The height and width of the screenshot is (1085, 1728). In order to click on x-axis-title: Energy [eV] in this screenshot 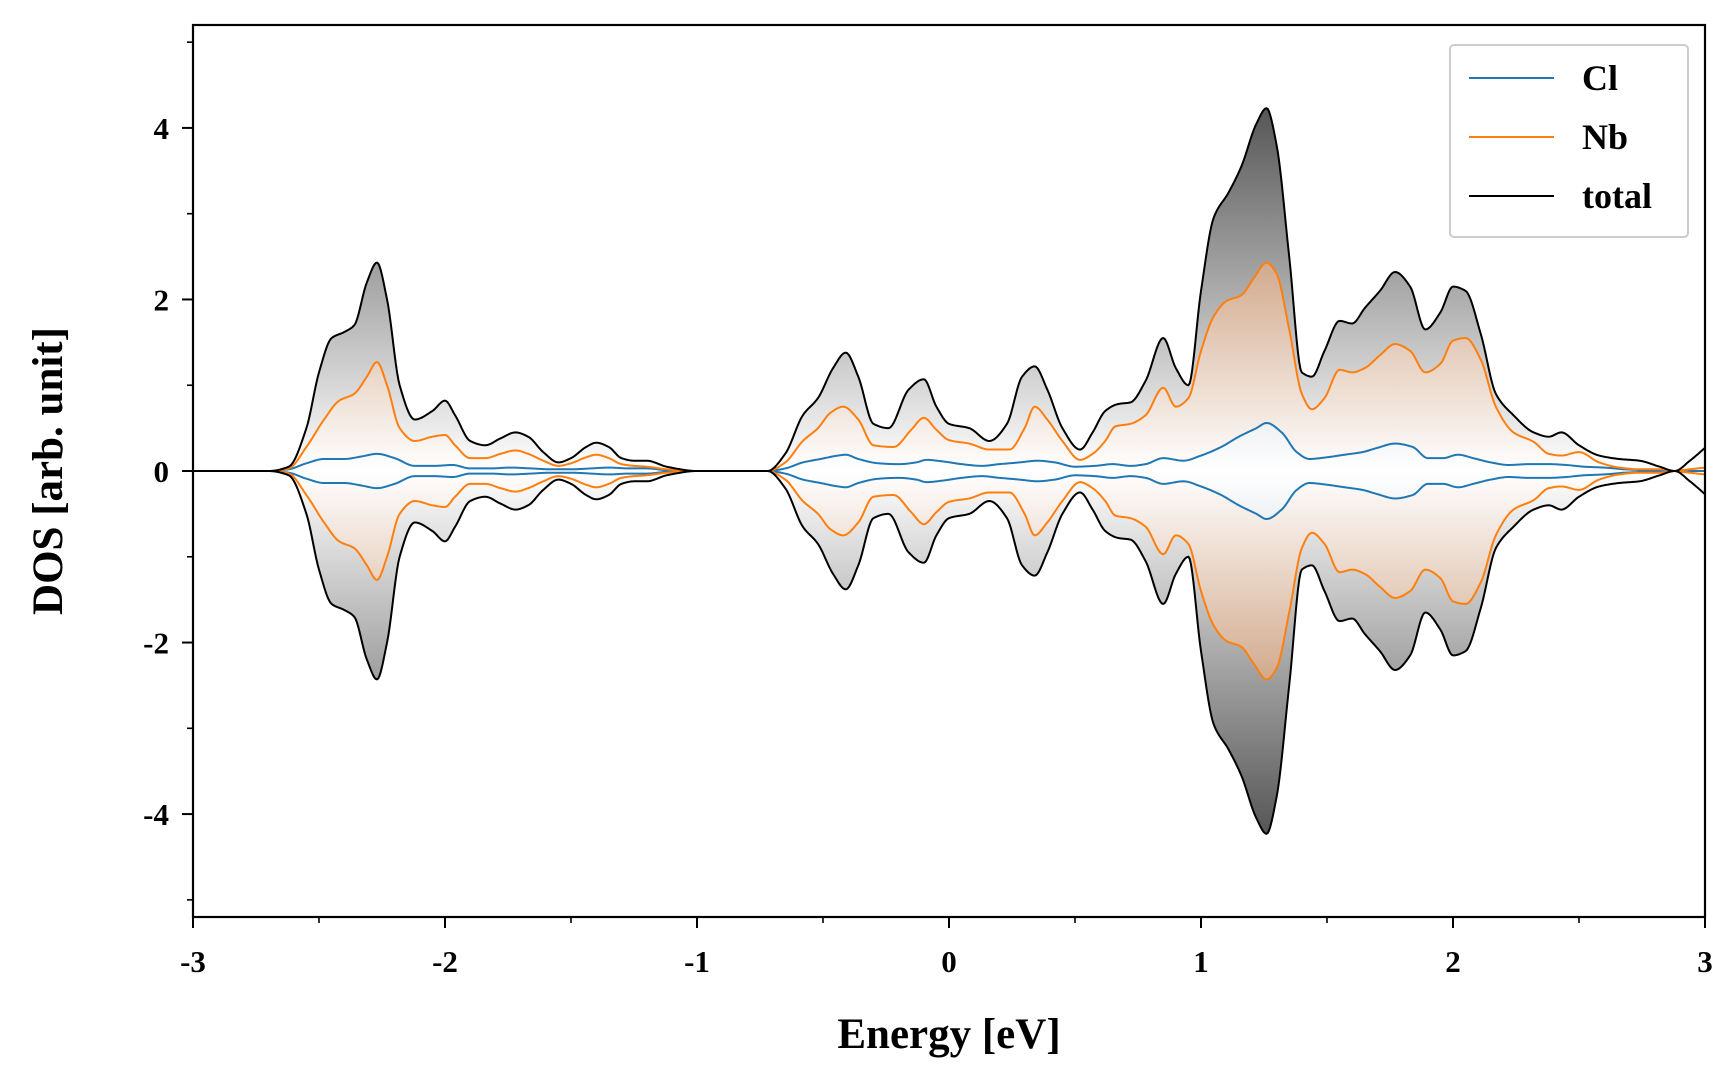, I will do `click(948, 1034)`.